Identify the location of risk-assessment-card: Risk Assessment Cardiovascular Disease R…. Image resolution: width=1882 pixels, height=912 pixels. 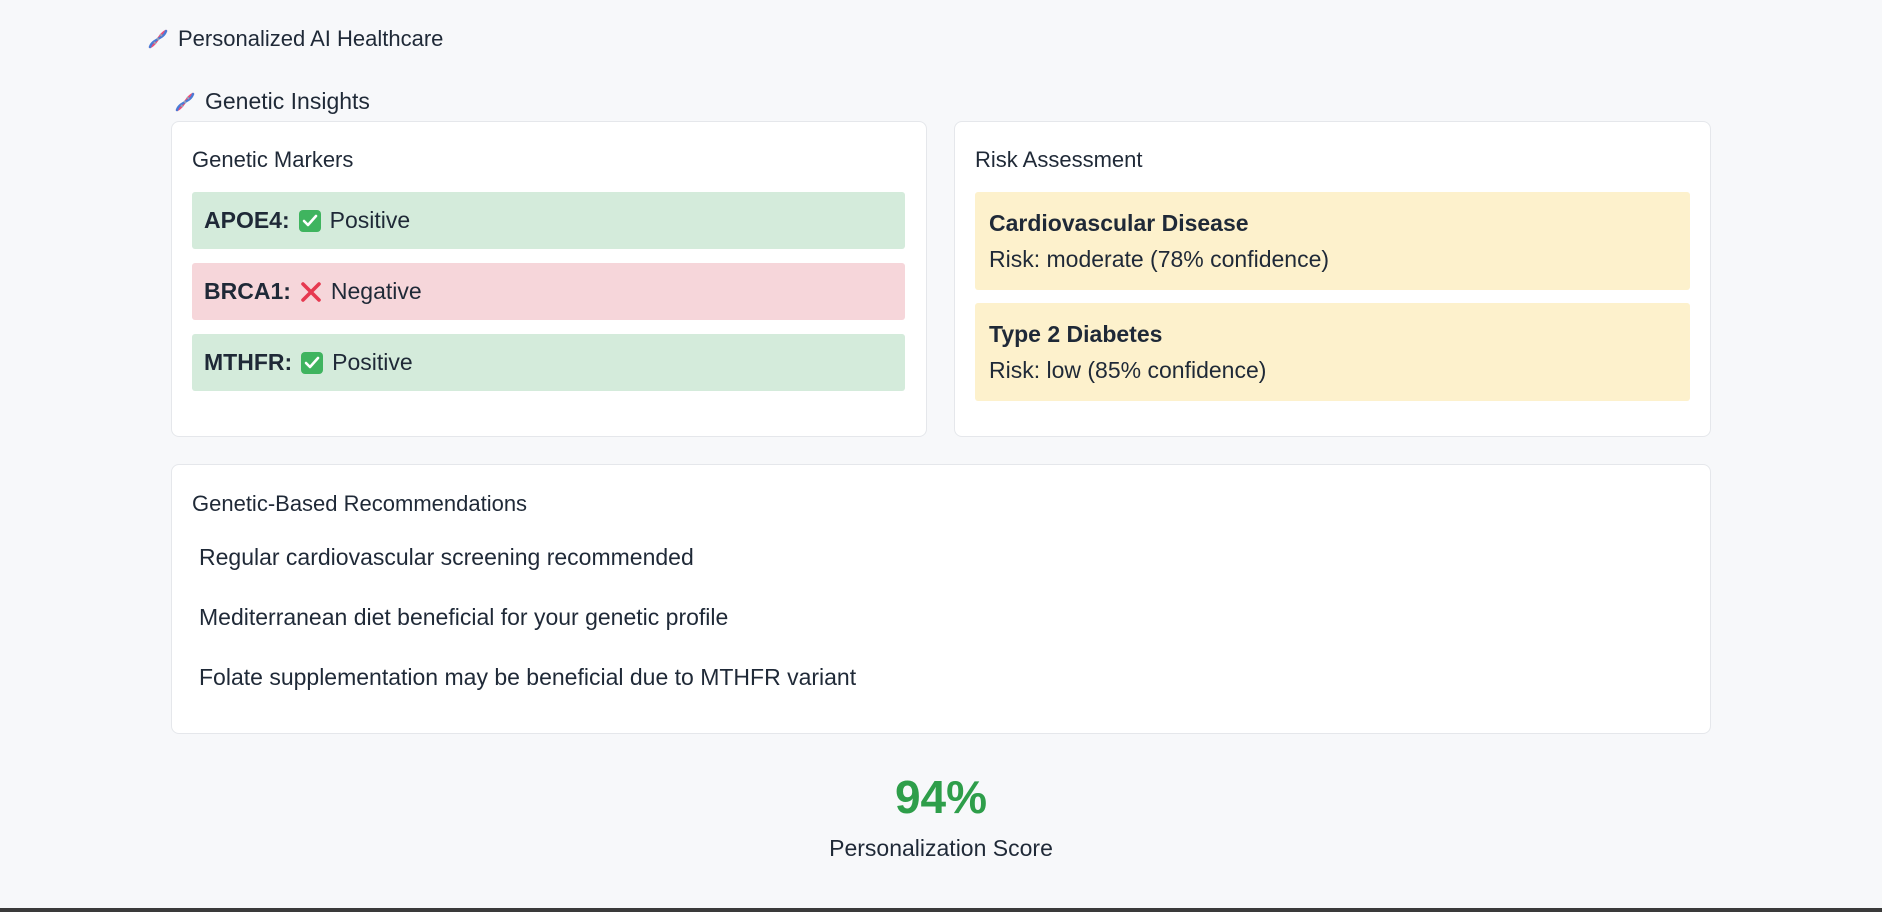
(1332, 279).